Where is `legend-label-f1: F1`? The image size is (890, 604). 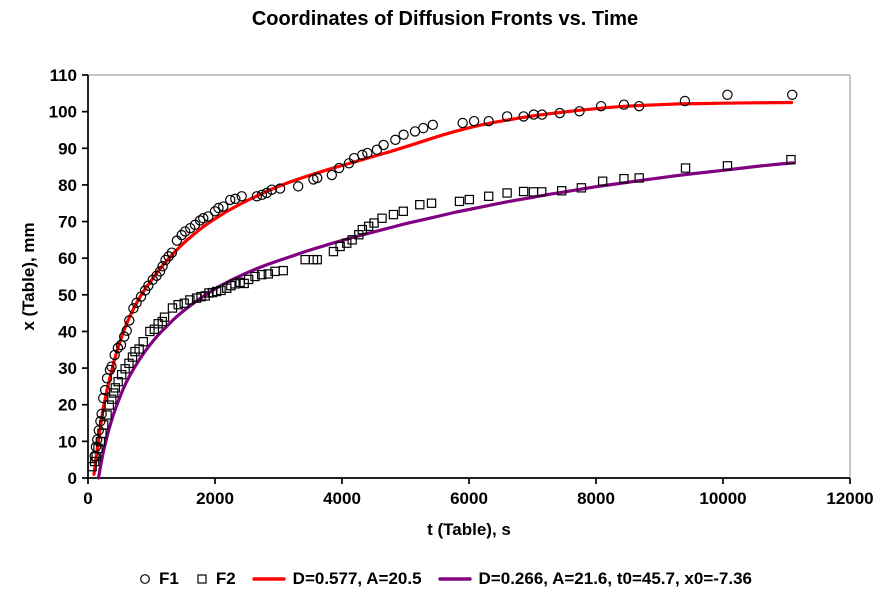 legend-label-f1: F1 is located at coordinates (168, 578).